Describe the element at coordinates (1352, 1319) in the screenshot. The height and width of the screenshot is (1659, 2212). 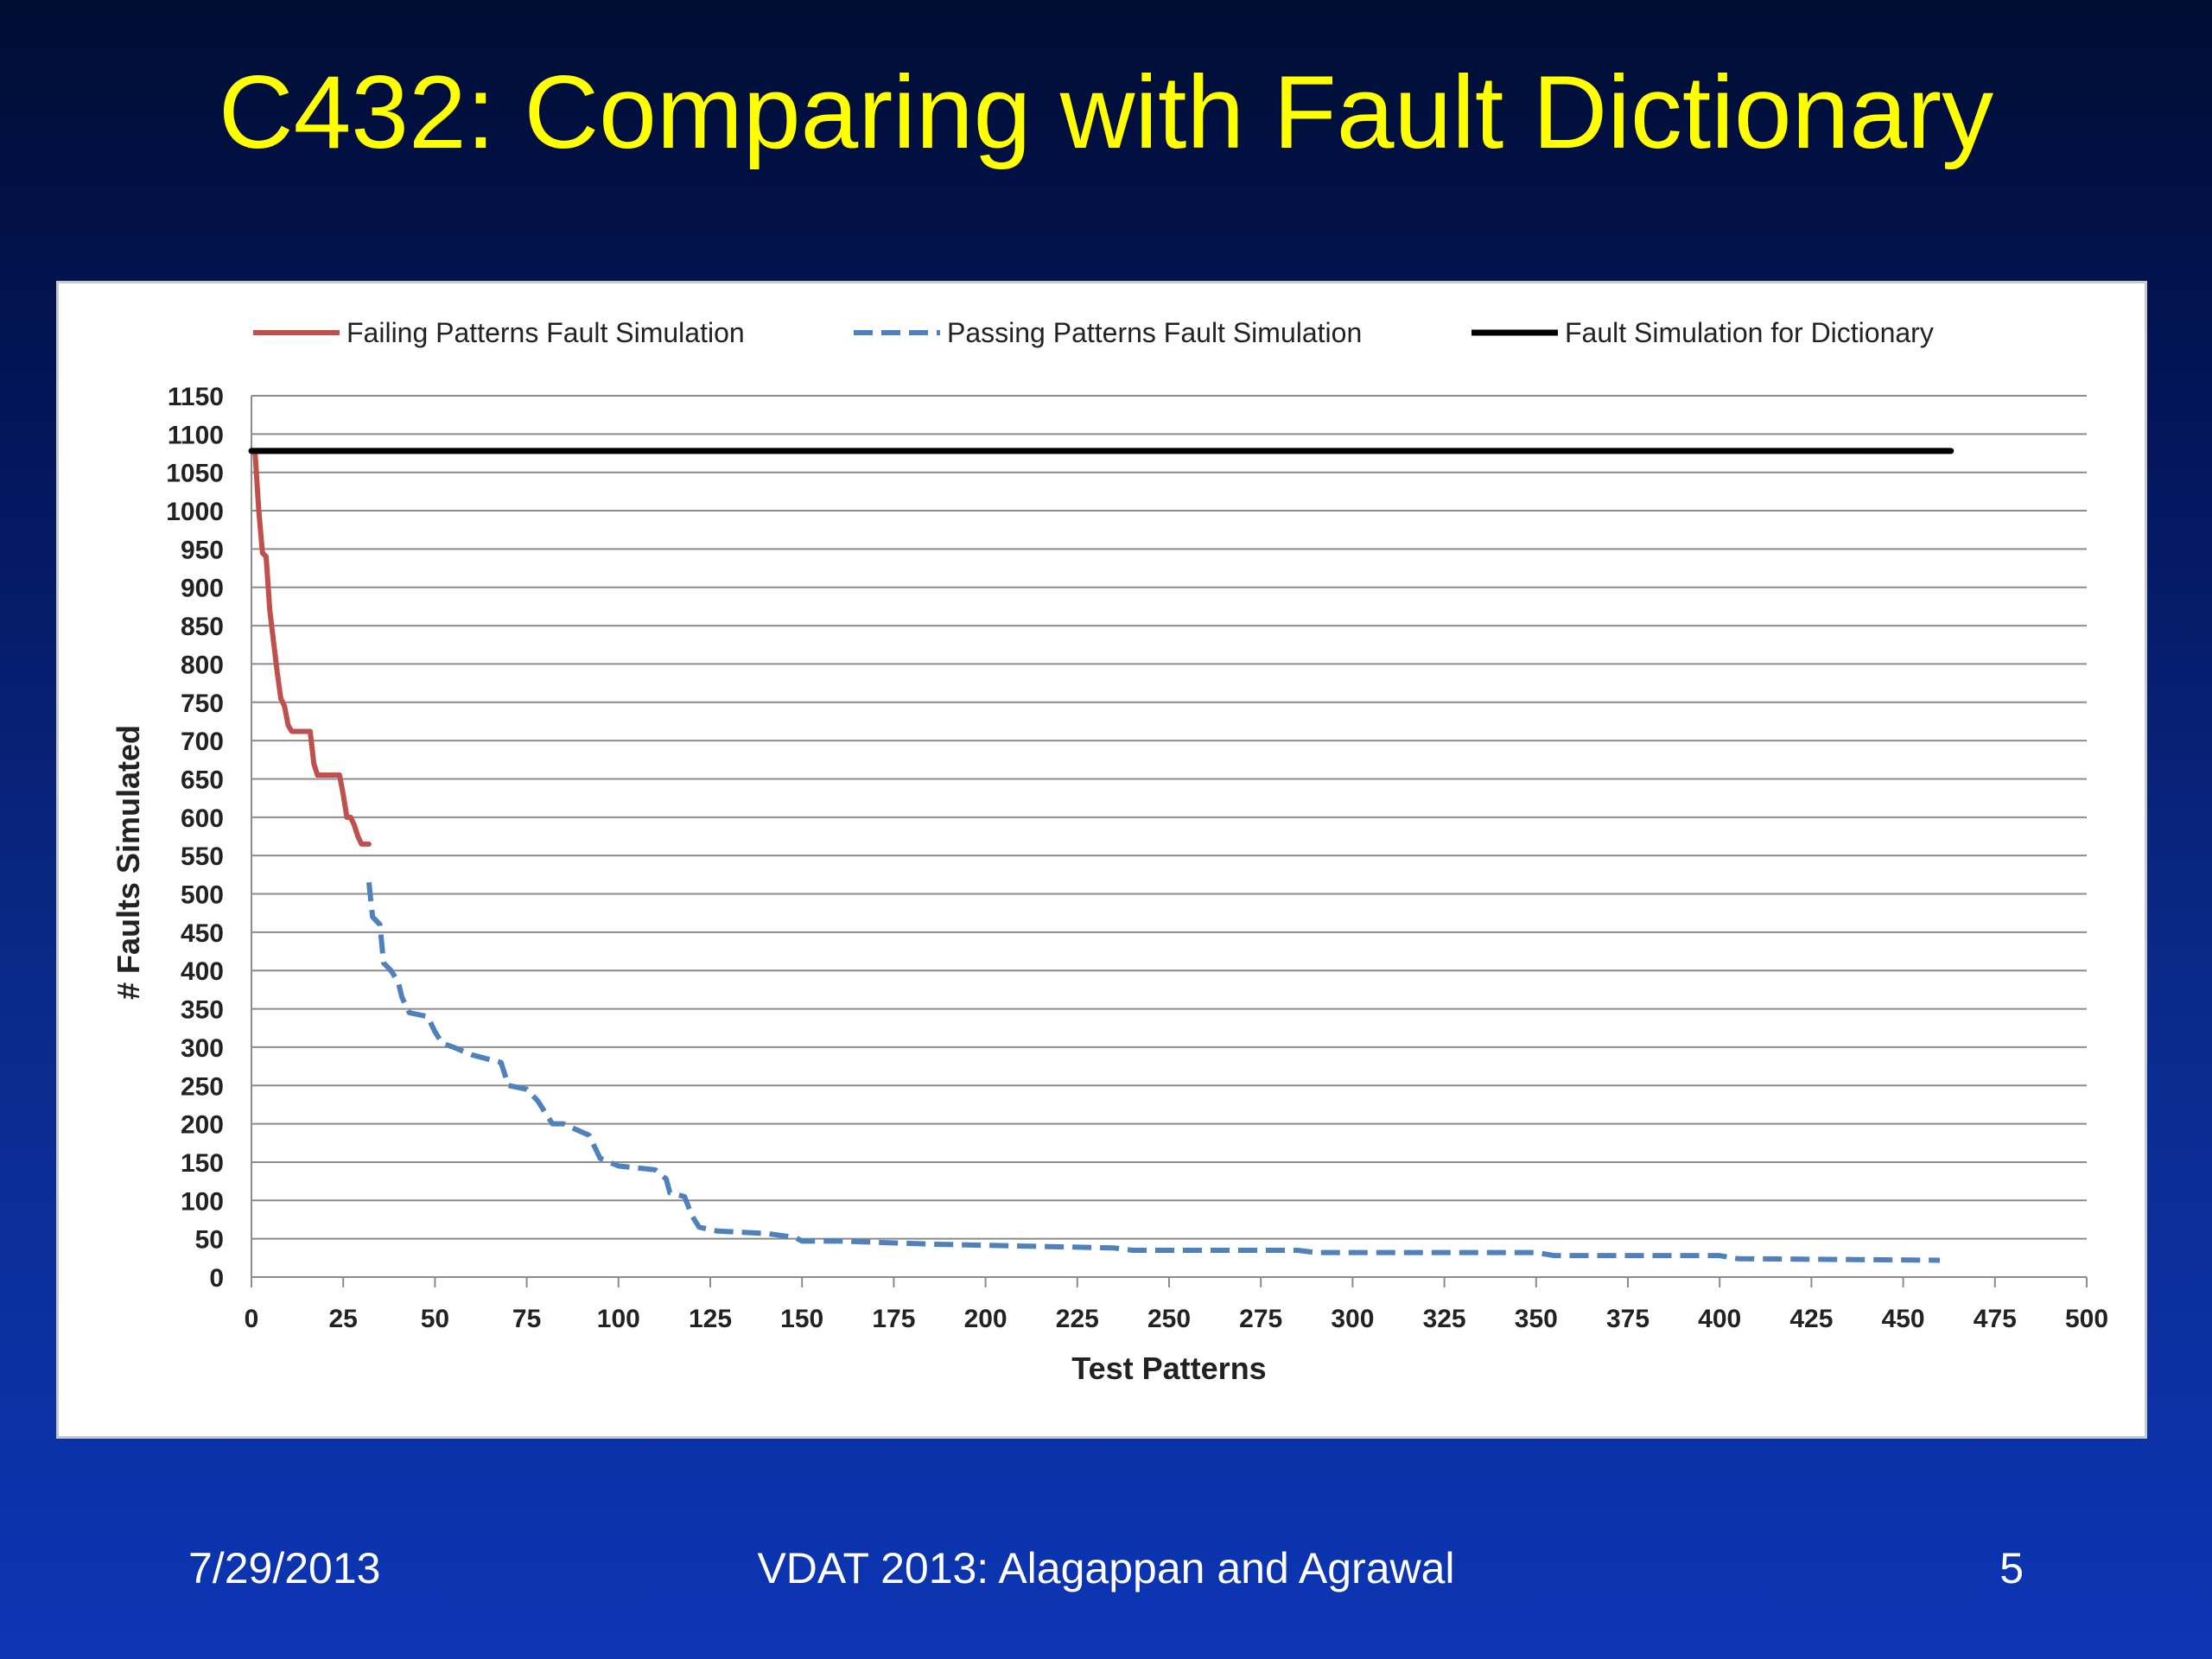
I see `x-tick-label: 300` at that location.